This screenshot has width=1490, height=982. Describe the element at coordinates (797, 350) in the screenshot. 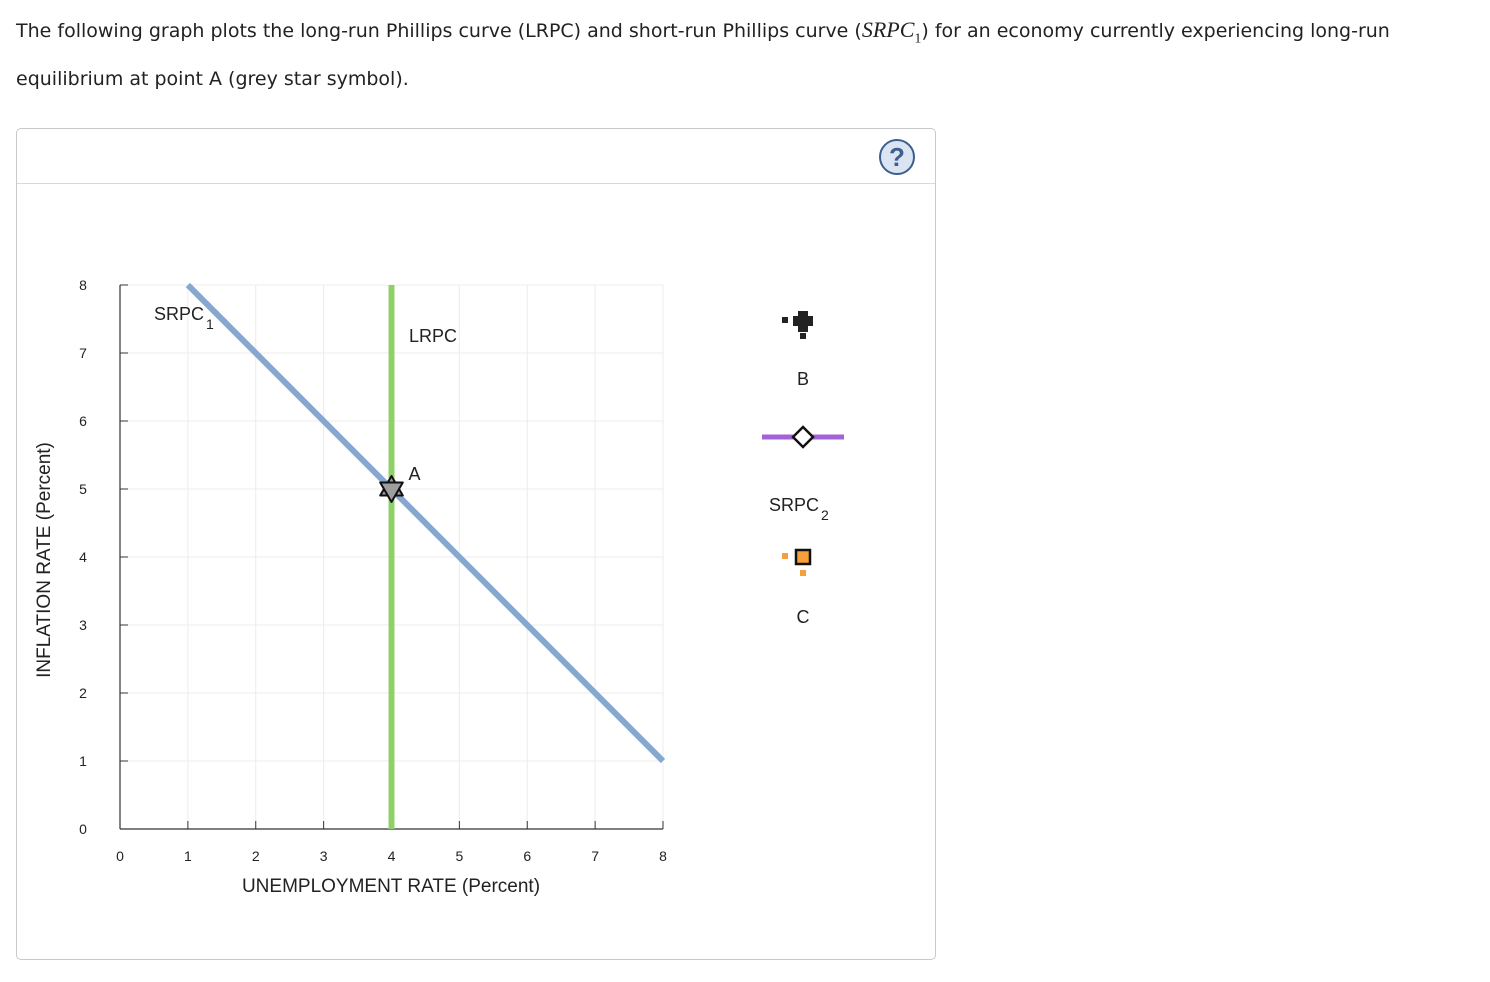

I see `palette-tool-b: B` at that location.